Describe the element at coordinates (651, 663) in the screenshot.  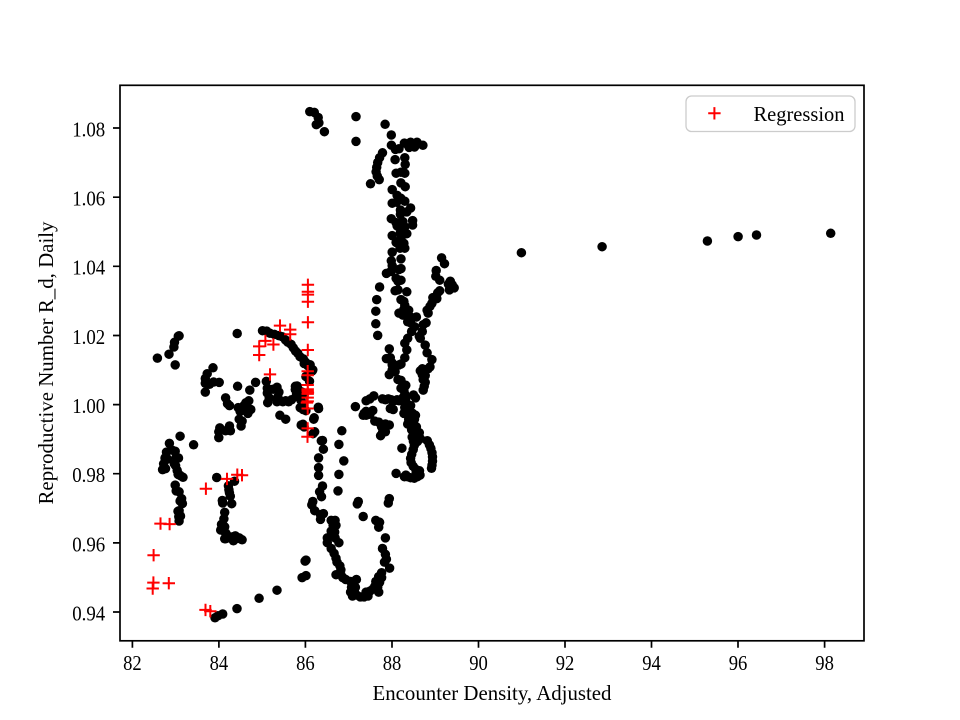
I see `svg-text: 94` at that location.